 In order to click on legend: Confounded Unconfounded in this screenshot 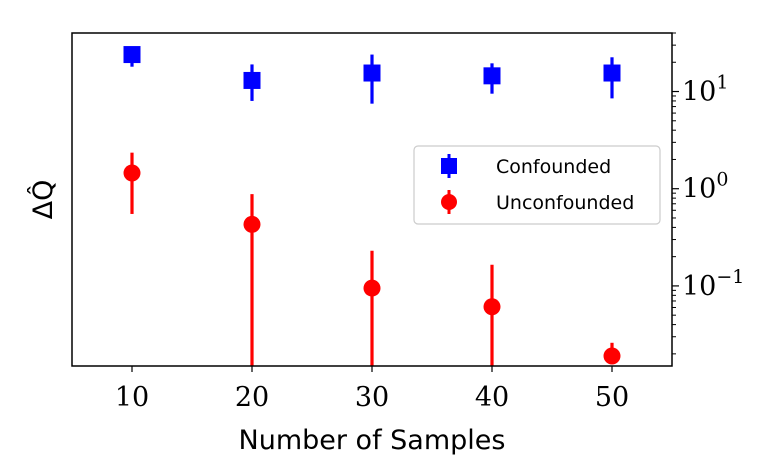, I will do `click(537, 185)`.